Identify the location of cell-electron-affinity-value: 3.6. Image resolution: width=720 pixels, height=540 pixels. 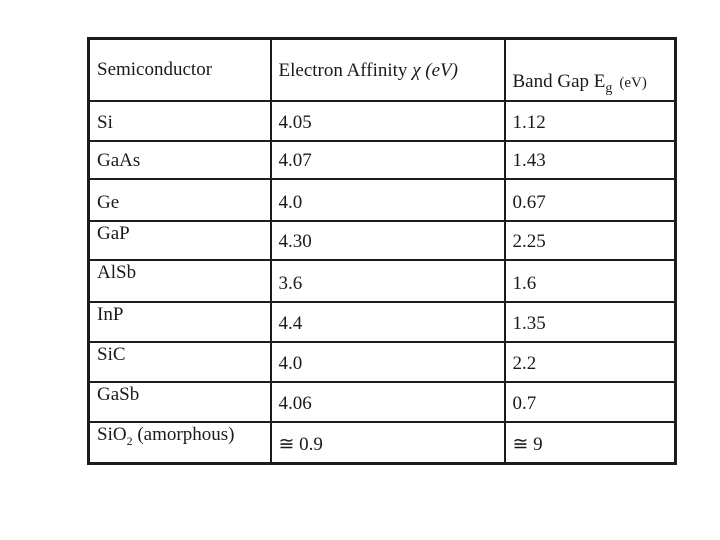
(387, 280).